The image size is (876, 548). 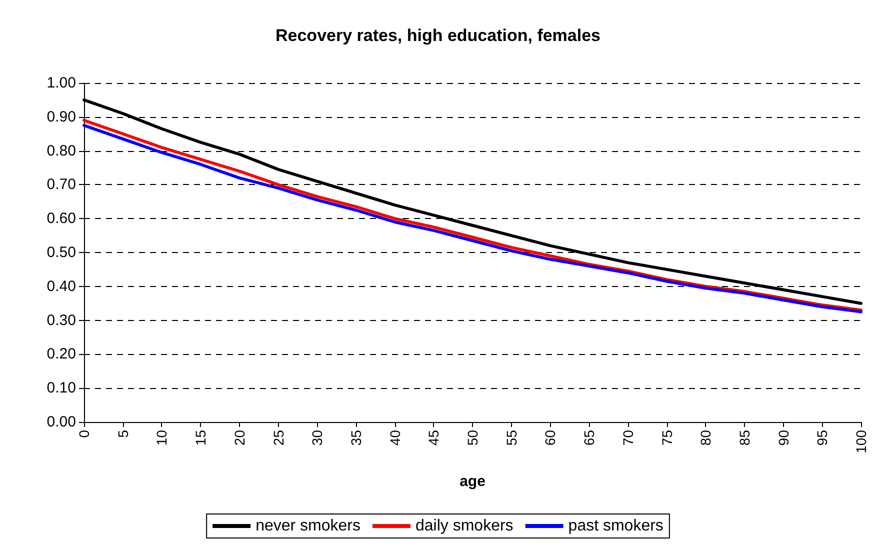 I want to click on x-tick-label: 80, so click(x=706, y=438).